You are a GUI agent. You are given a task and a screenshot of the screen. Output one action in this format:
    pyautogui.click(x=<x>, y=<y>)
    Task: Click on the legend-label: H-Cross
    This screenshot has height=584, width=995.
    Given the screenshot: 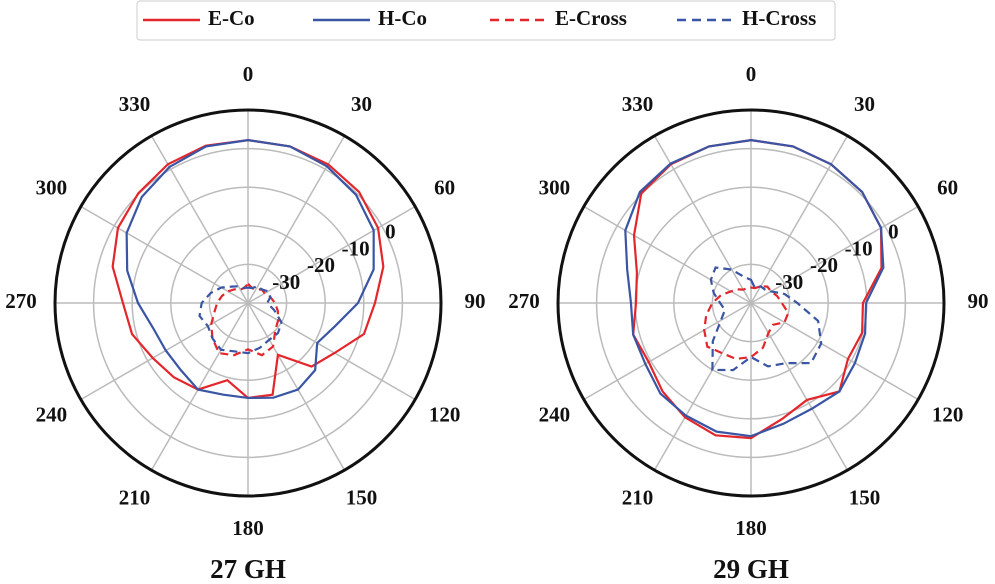 What is the action you would take?
    pyautogui.click(x=779, y=18)
    